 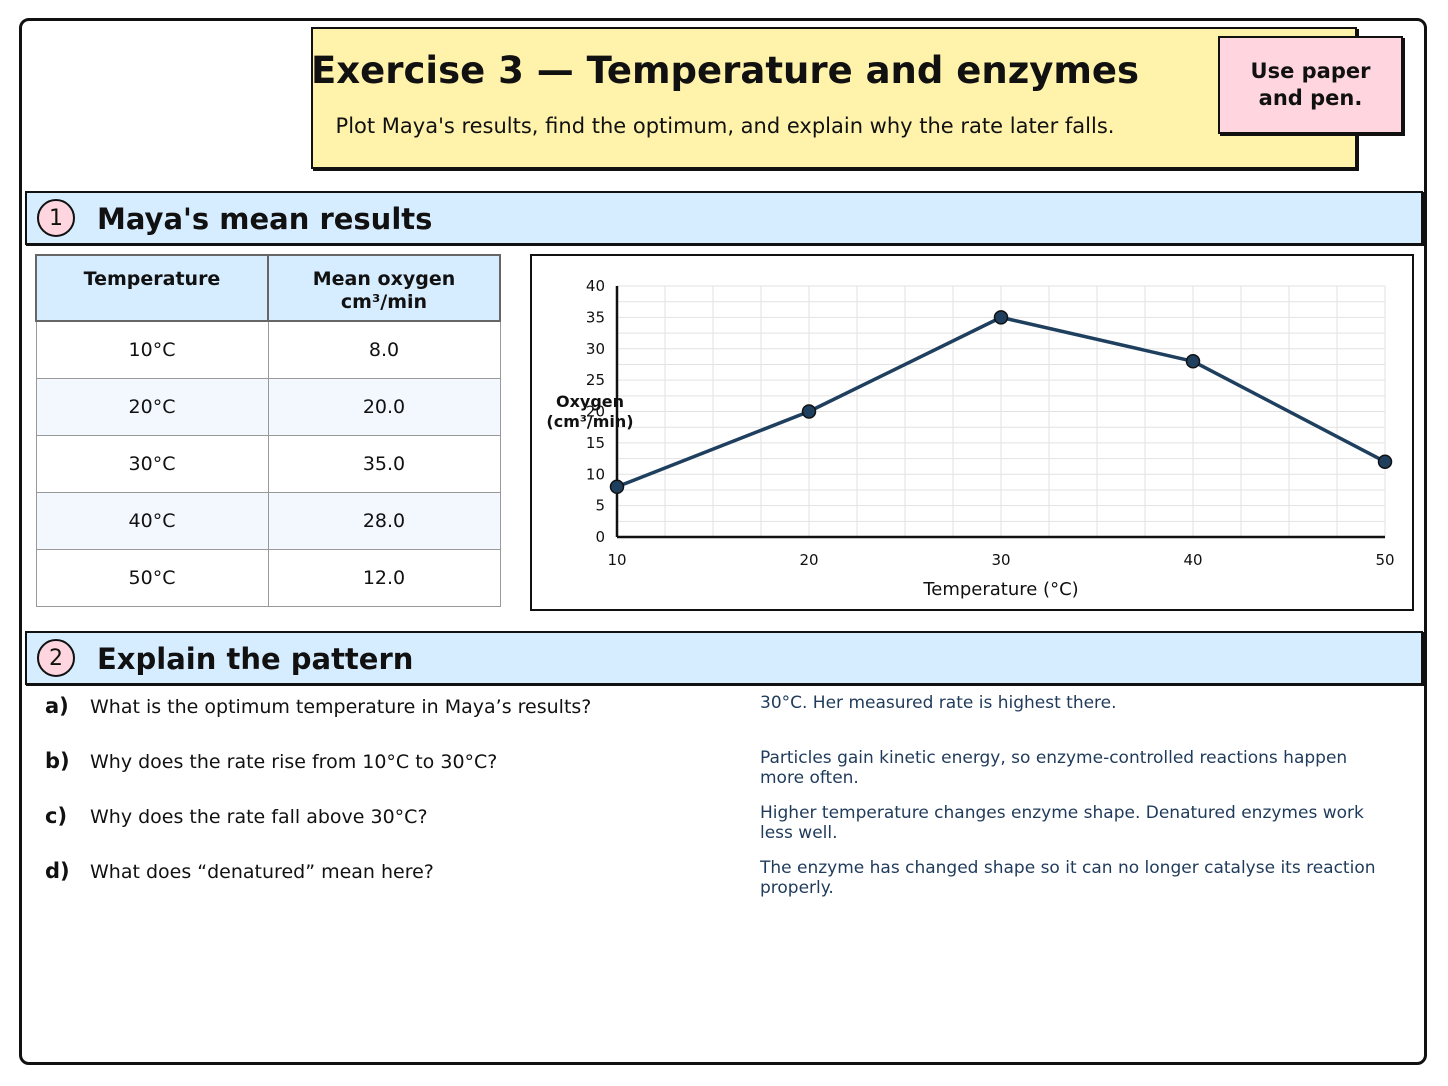 What do you see at coordinates (724, 218) in the screenshot?
I see `section-header-results: 1 Maya's mean results` at bounding box center [724, 218].